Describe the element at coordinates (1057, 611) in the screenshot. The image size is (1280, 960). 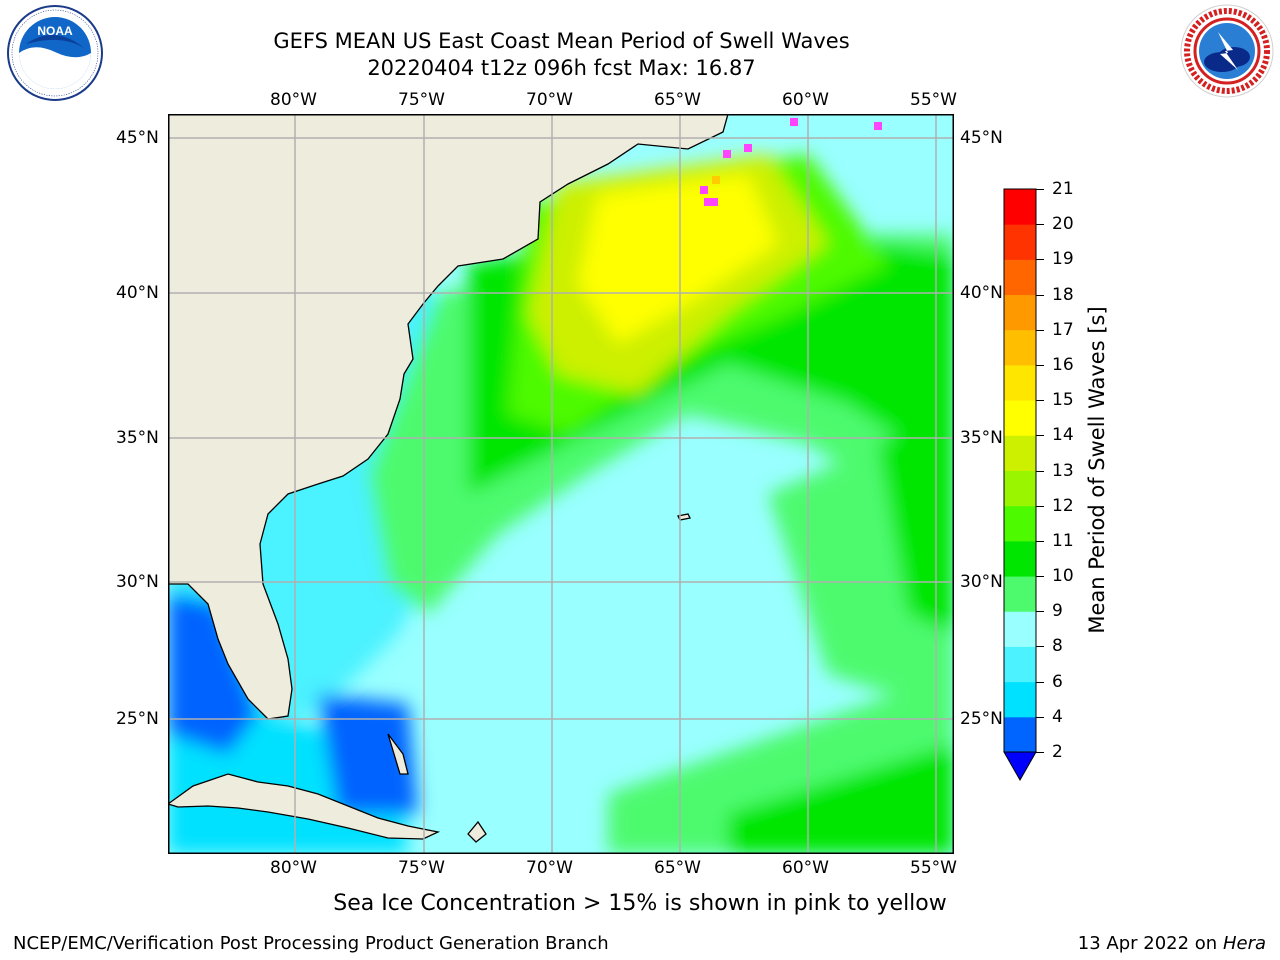
I see `colorbar-tick-label: 9` at that location.